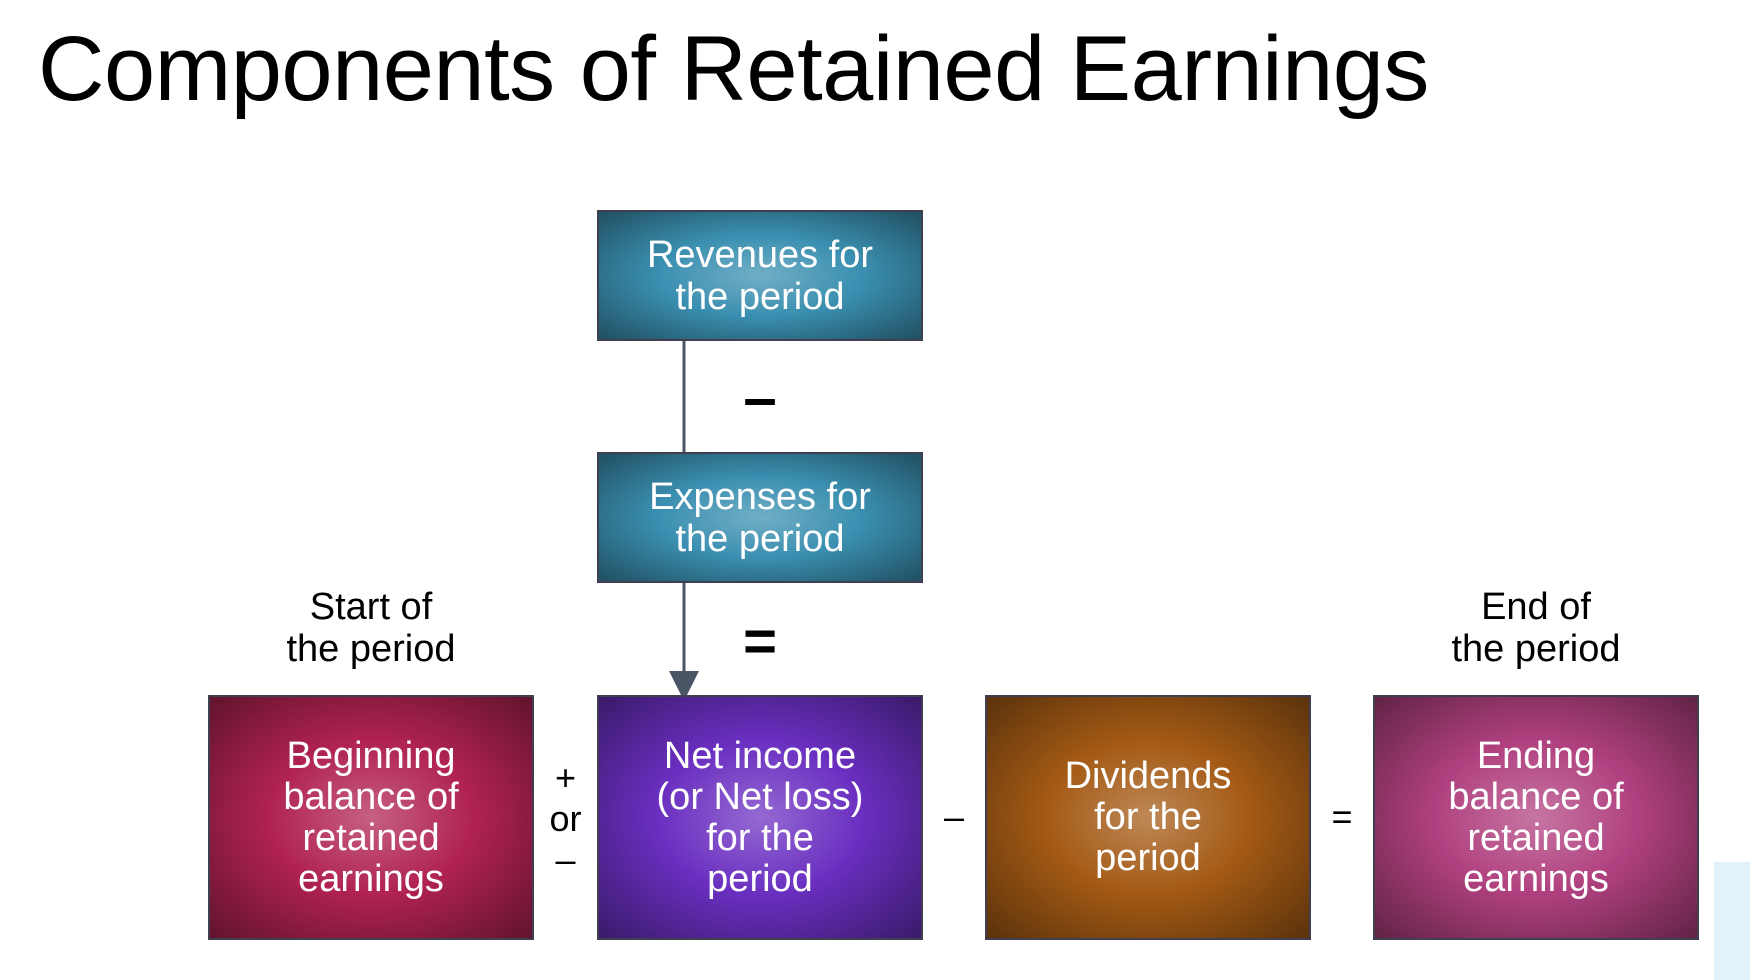 This screenshot has height=980, width=1750. What do you see at coordinates (565, 818) in the screenshot?
I see `plus-or-minus-operator: + or –` at bounding box center [565, 818].